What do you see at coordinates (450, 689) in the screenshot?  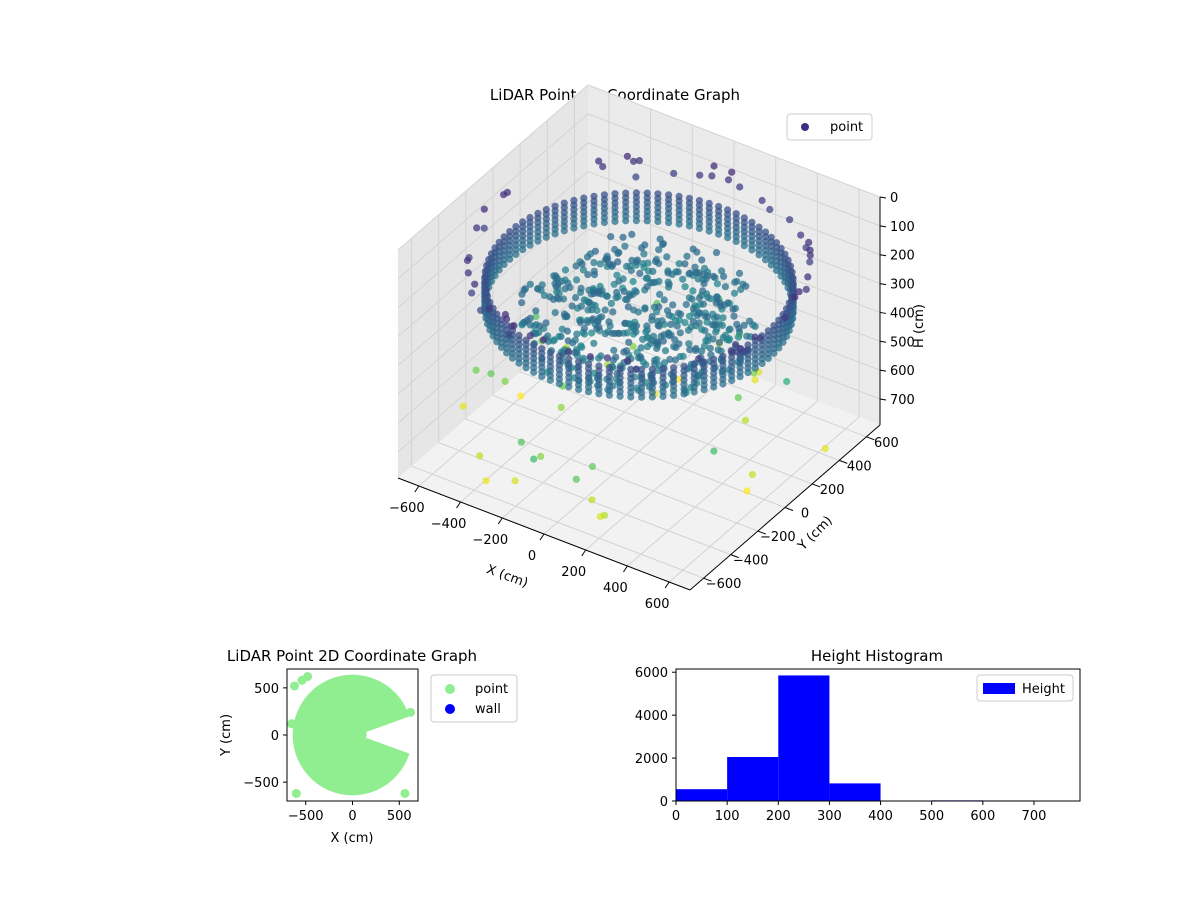 I see `chart-2d-legend-marker-point` at bounding box center [450, 689].